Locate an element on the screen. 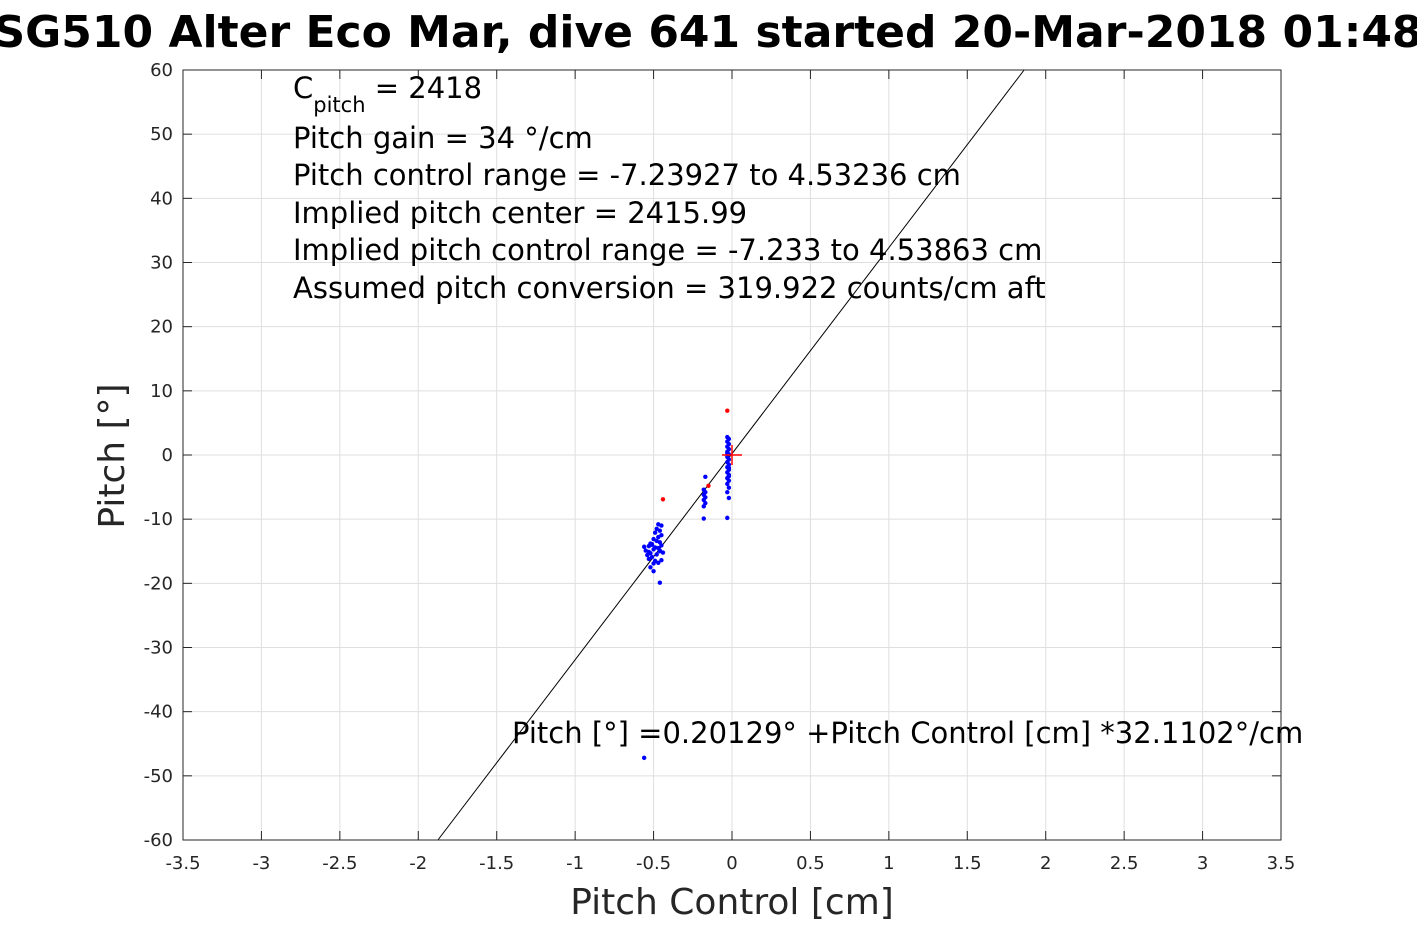  y-tick-label: -50 is located at coordinates (158, 776).